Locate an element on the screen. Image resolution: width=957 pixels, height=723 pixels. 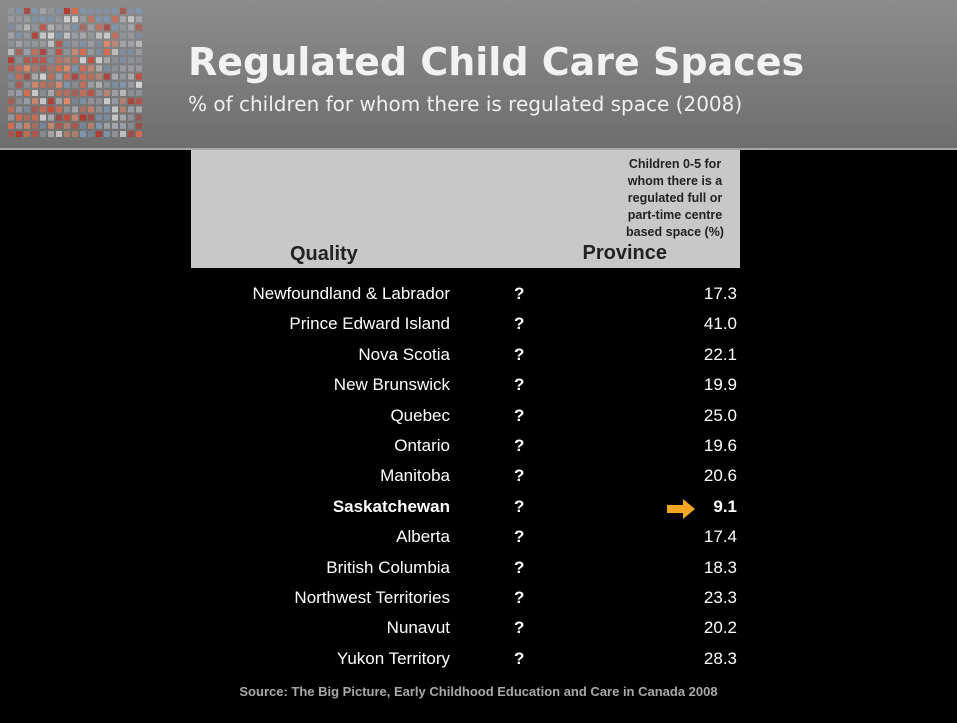
column-header-line: part-time centre is located at coordinates (675, 215).